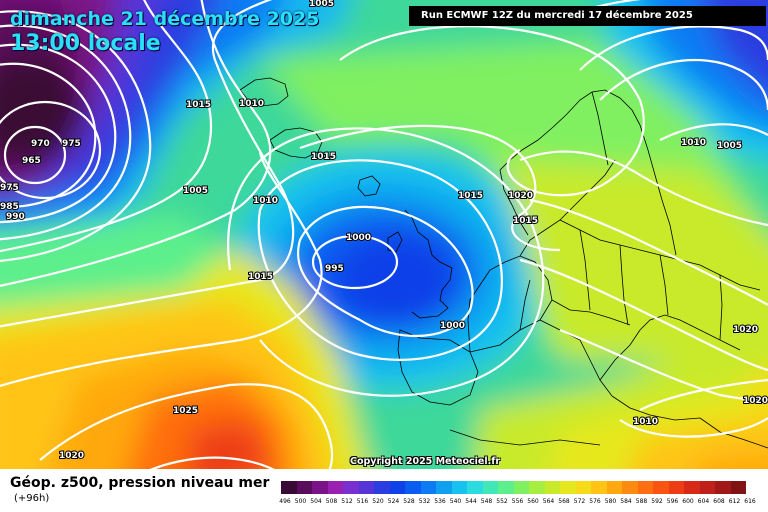 Image resolution: width=768 pixels, height=512 pixels. I want to click on map-title: Géop. z500, pression niveau mer, so click(140, 483).